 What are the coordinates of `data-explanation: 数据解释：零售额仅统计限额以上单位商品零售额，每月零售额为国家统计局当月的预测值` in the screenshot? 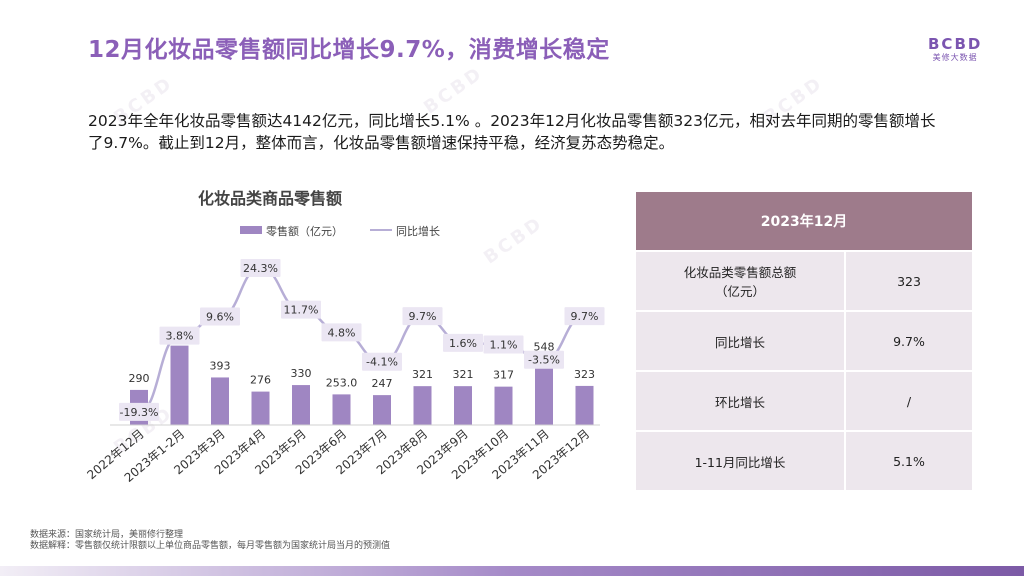 It's located at (210, 546).